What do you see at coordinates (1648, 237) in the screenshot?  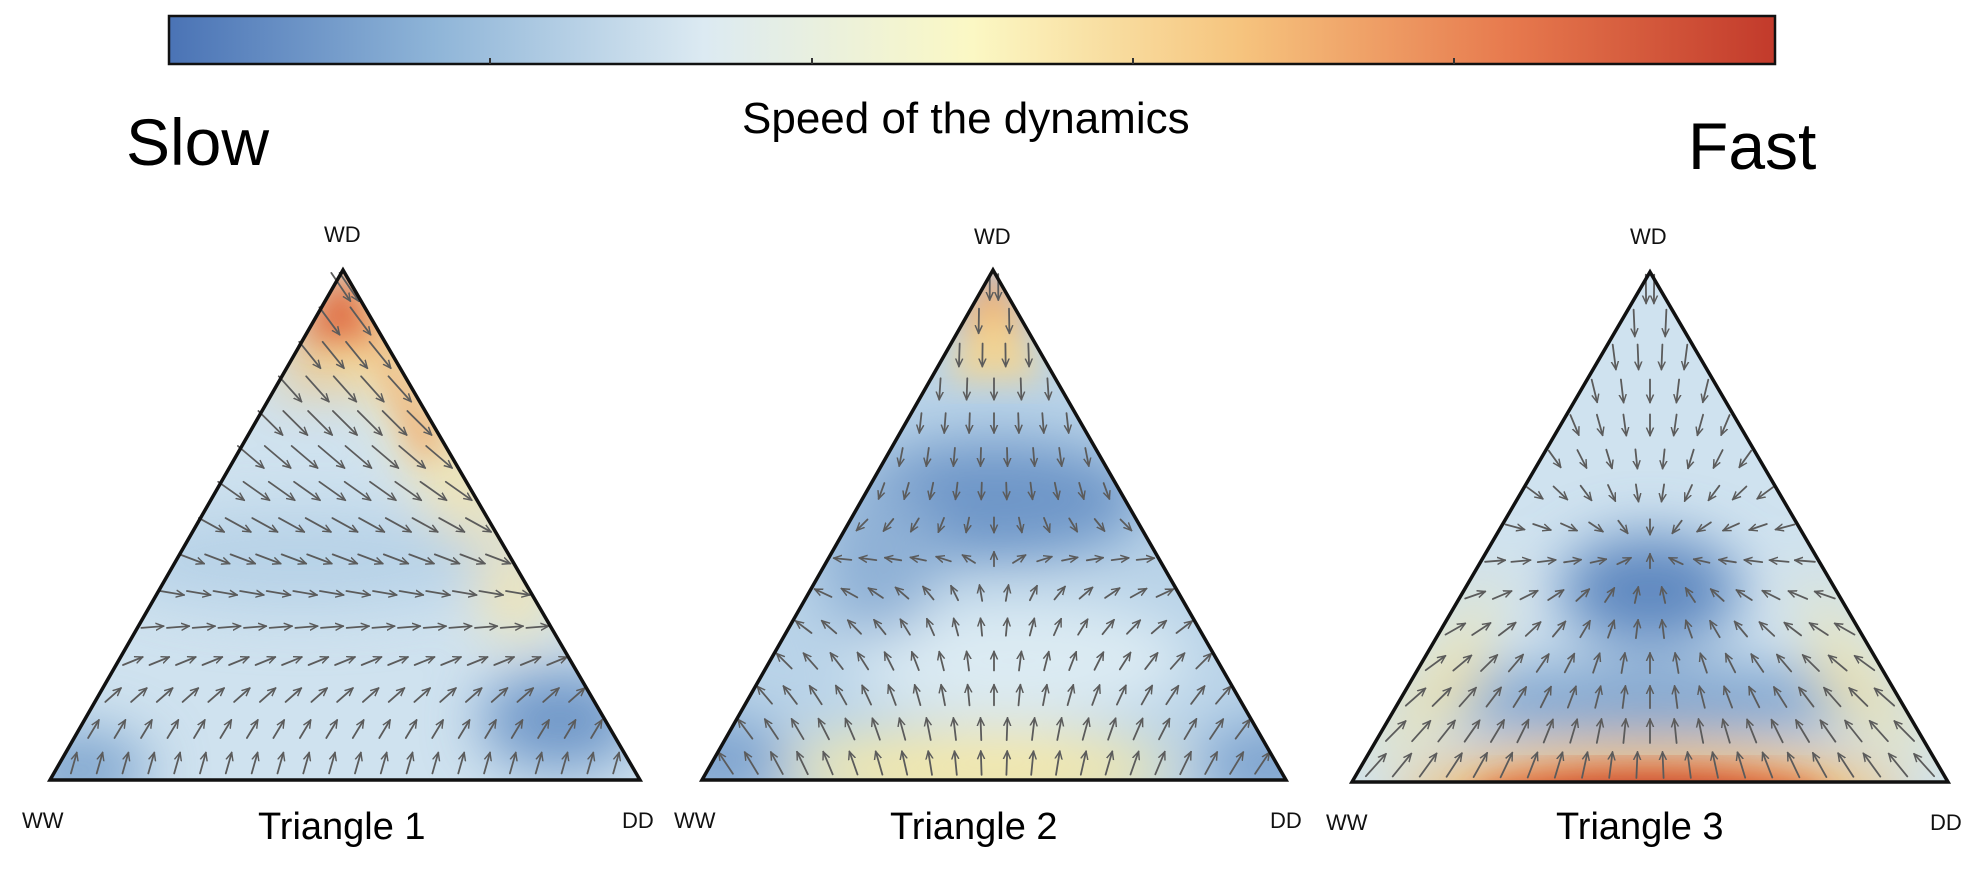 I see `vertex-top-label-3: WD` at bounding box center [1648, 237].